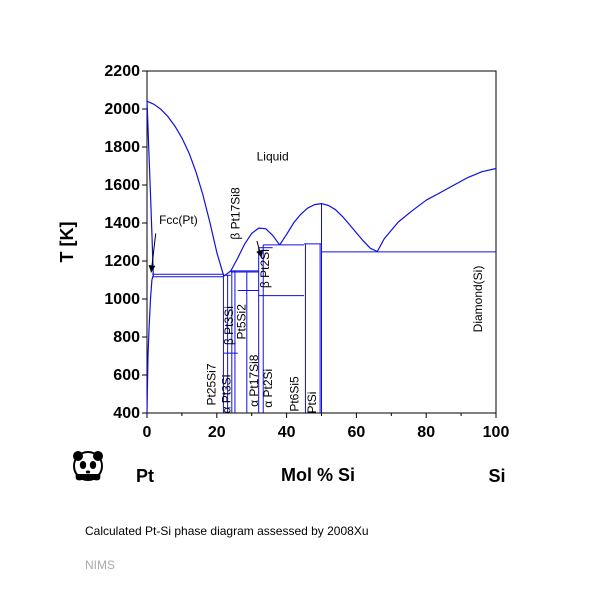 The image size is (595, 596). I want to click on x-tick-label: 40, so click(287, 432).